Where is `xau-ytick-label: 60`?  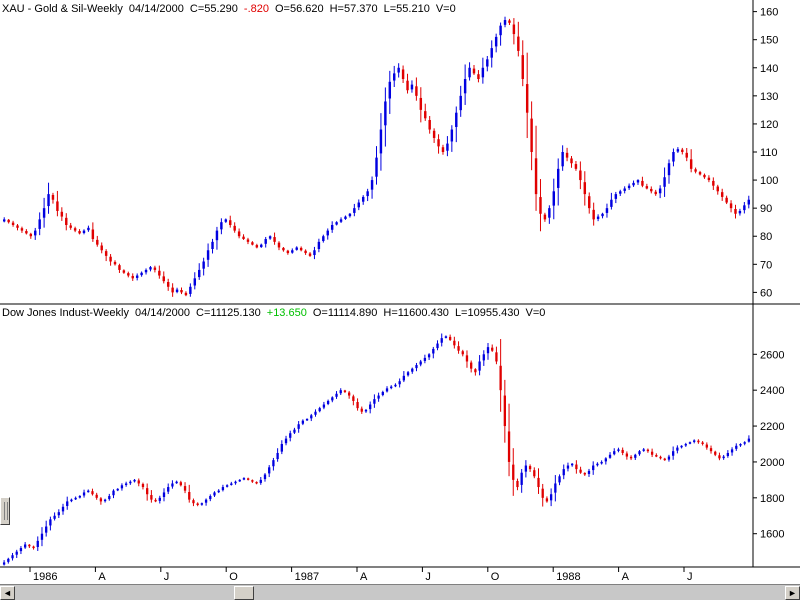
xau-ytick-label: 60 is located at coordinates (766, 293).